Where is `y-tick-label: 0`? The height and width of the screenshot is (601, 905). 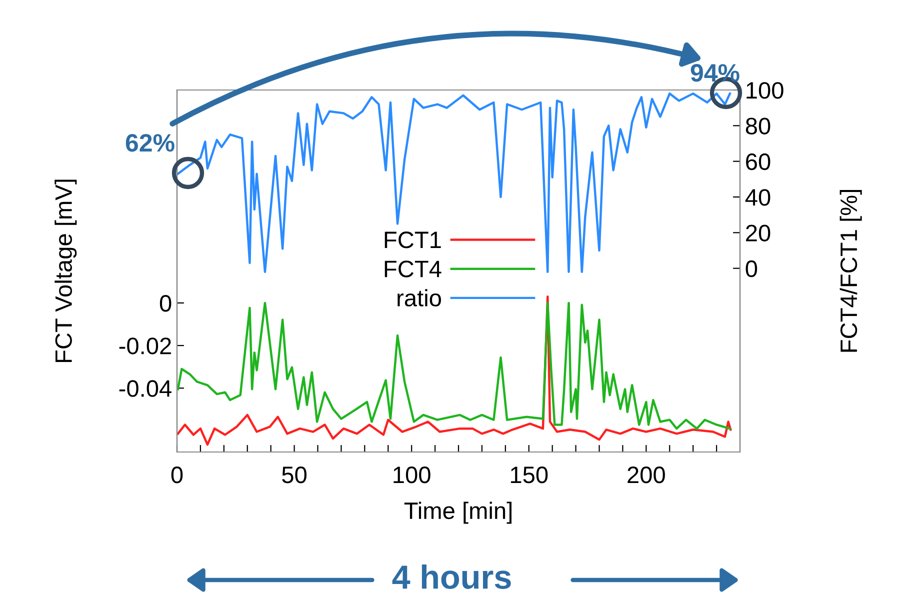
y-tick-label: 0 is located at coordinates (166, 303).